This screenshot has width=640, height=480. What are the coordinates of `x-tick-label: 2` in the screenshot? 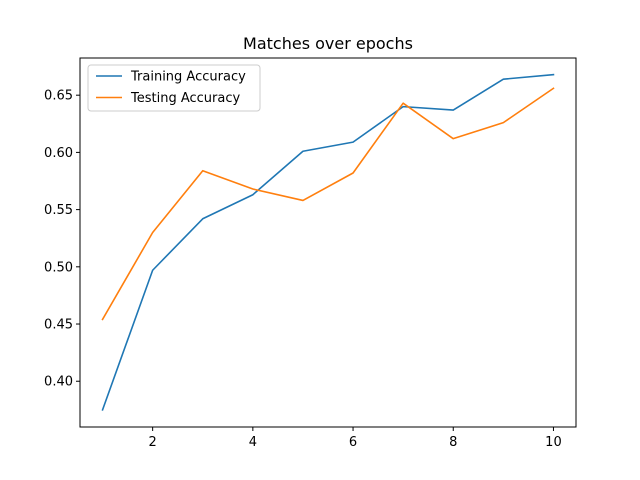 It's located at (153, 442).